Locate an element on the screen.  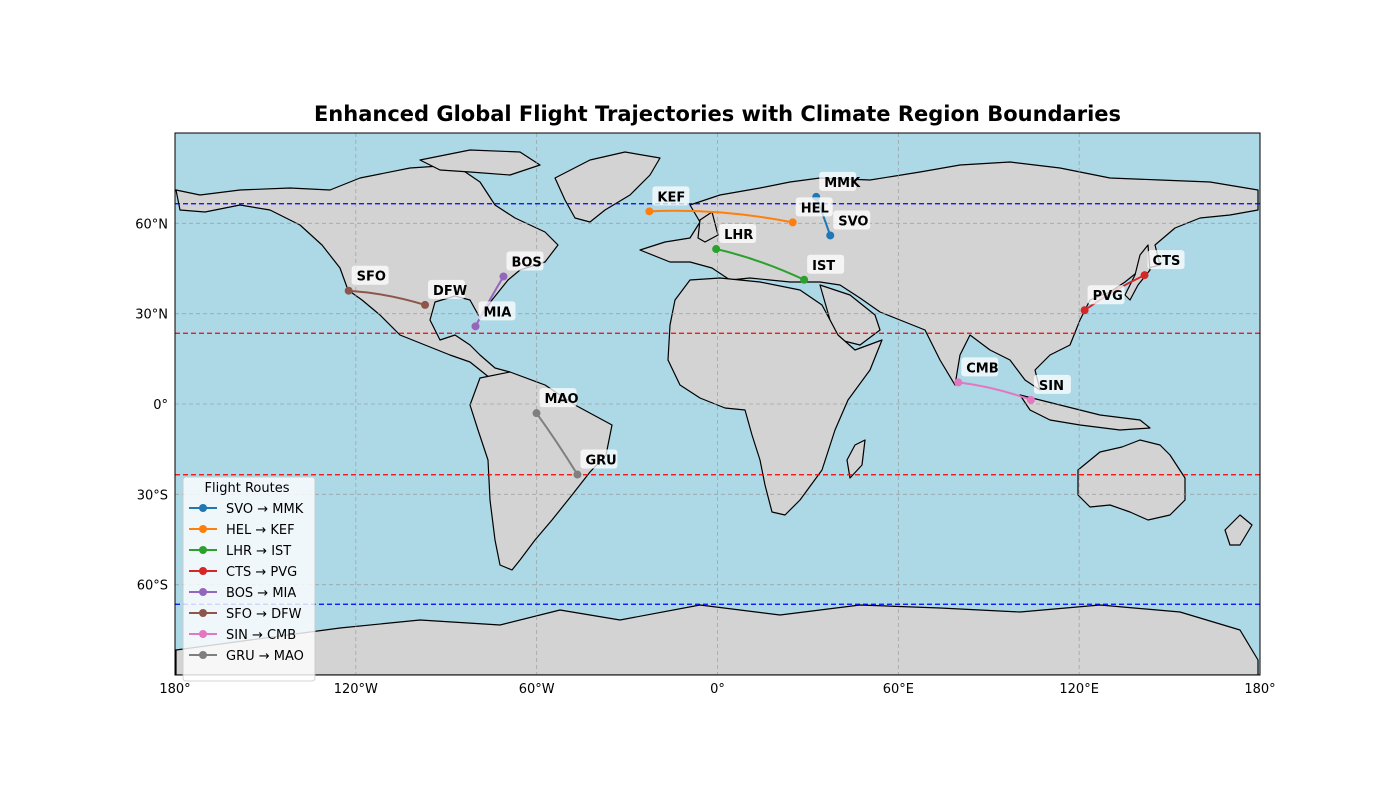
legend-entry: GRU → MAO is located at coordinates (265, 656).